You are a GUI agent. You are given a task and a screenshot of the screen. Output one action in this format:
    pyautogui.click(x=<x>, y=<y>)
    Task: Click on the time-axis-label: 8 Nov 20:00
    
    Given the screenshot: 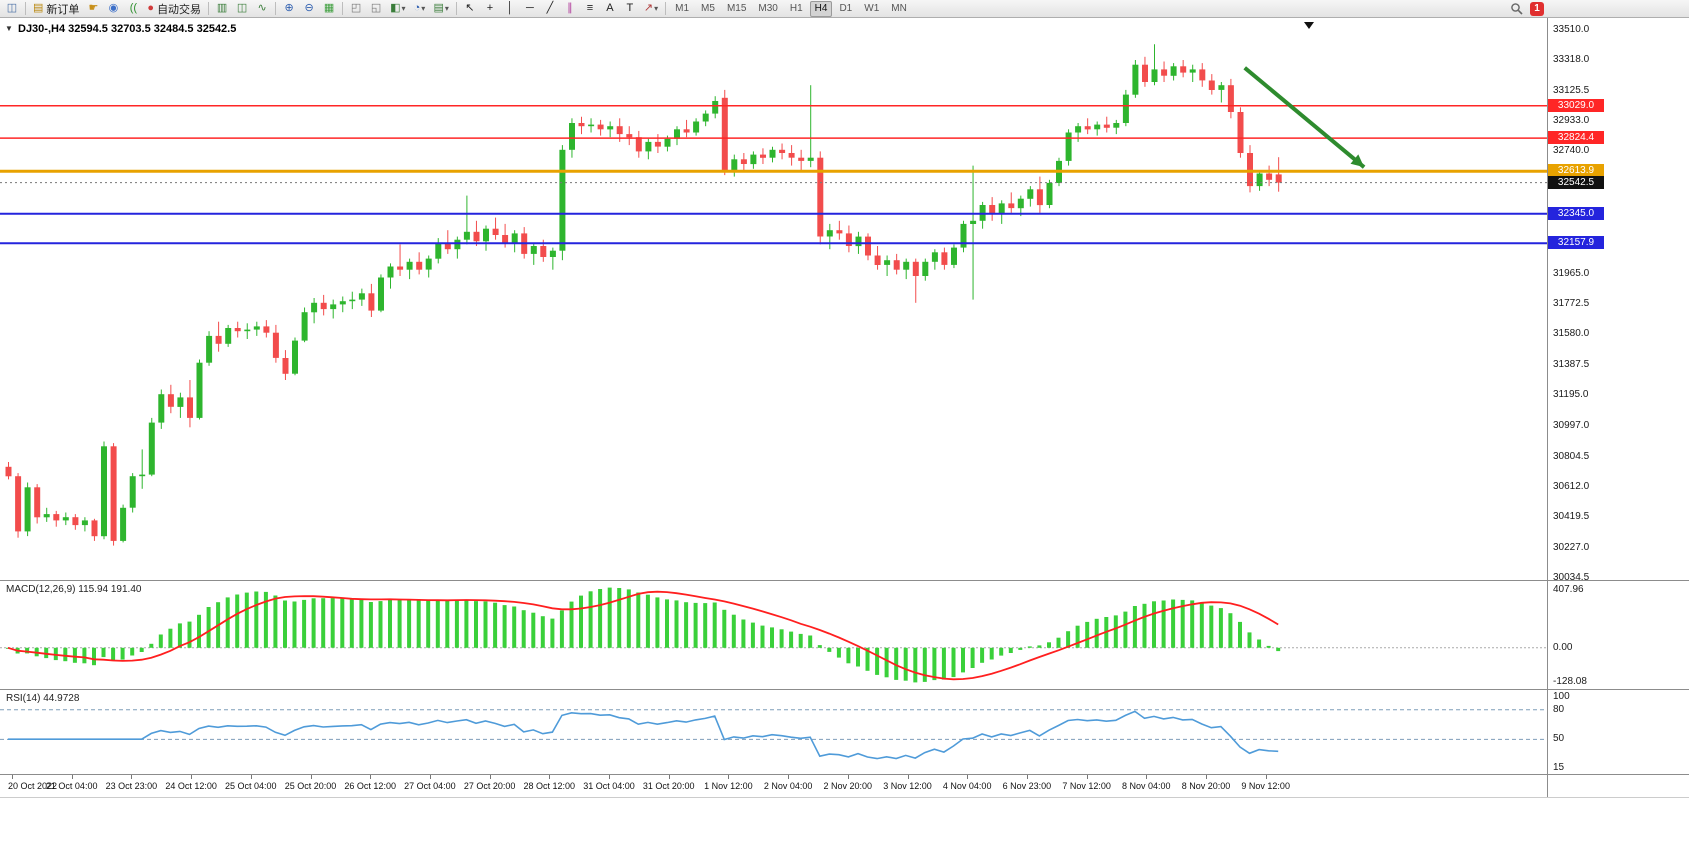 What is the action you would take?
    pyautogui.click(x=1206, y=786)
    